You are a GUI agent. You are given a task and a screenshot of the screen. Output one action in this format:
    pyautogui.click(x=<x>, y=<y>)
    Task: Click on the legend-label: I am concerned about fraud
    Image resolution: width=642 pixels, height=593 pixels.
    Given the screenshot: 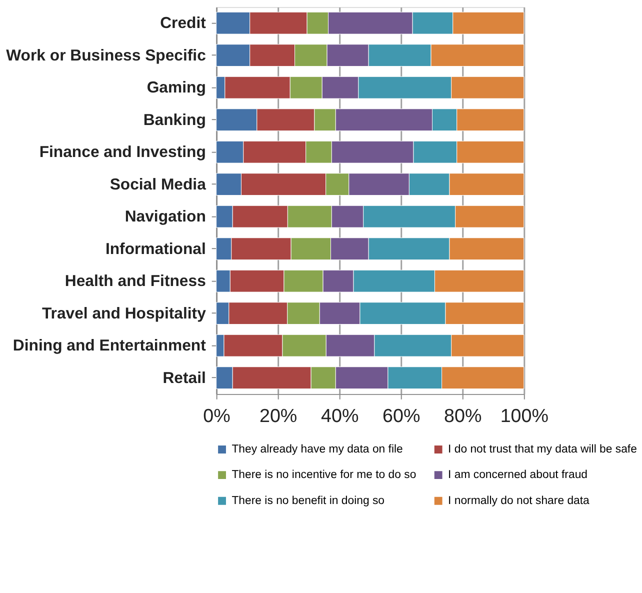 What is the action you would take?
    pyautogui.click(x=518, y=475)
    